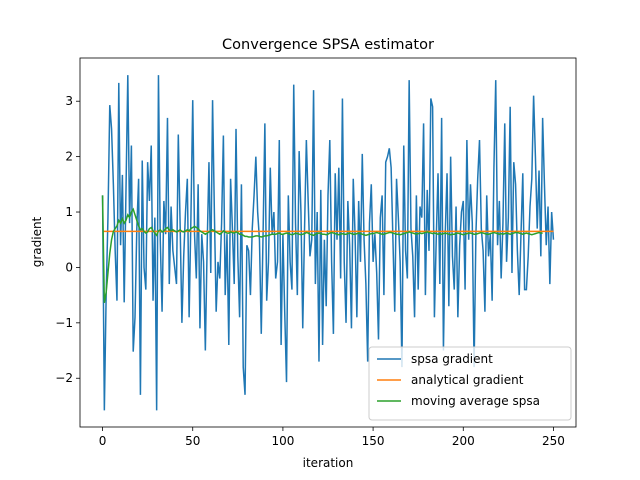 This screenshot has height=480, width=640. I want to click on y-axis-label: gradient, so click(37, 241).